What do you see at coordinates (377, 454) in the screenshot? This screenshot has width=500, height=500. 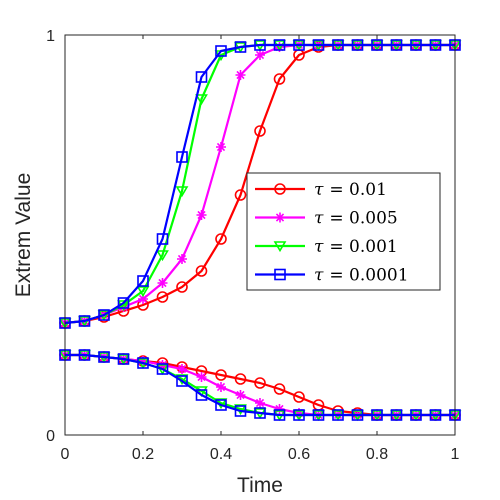 I see `x-tick-label: 0.8` at bounding box center [377, 454].